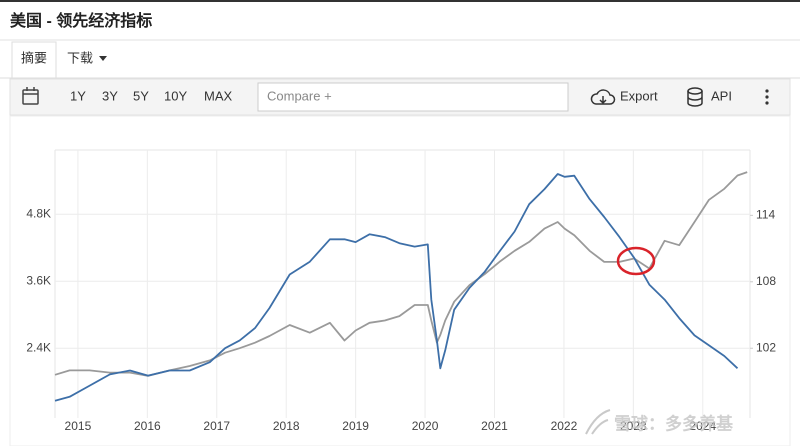  I want to click on x-tick-label: 2024, so click(702, 426).